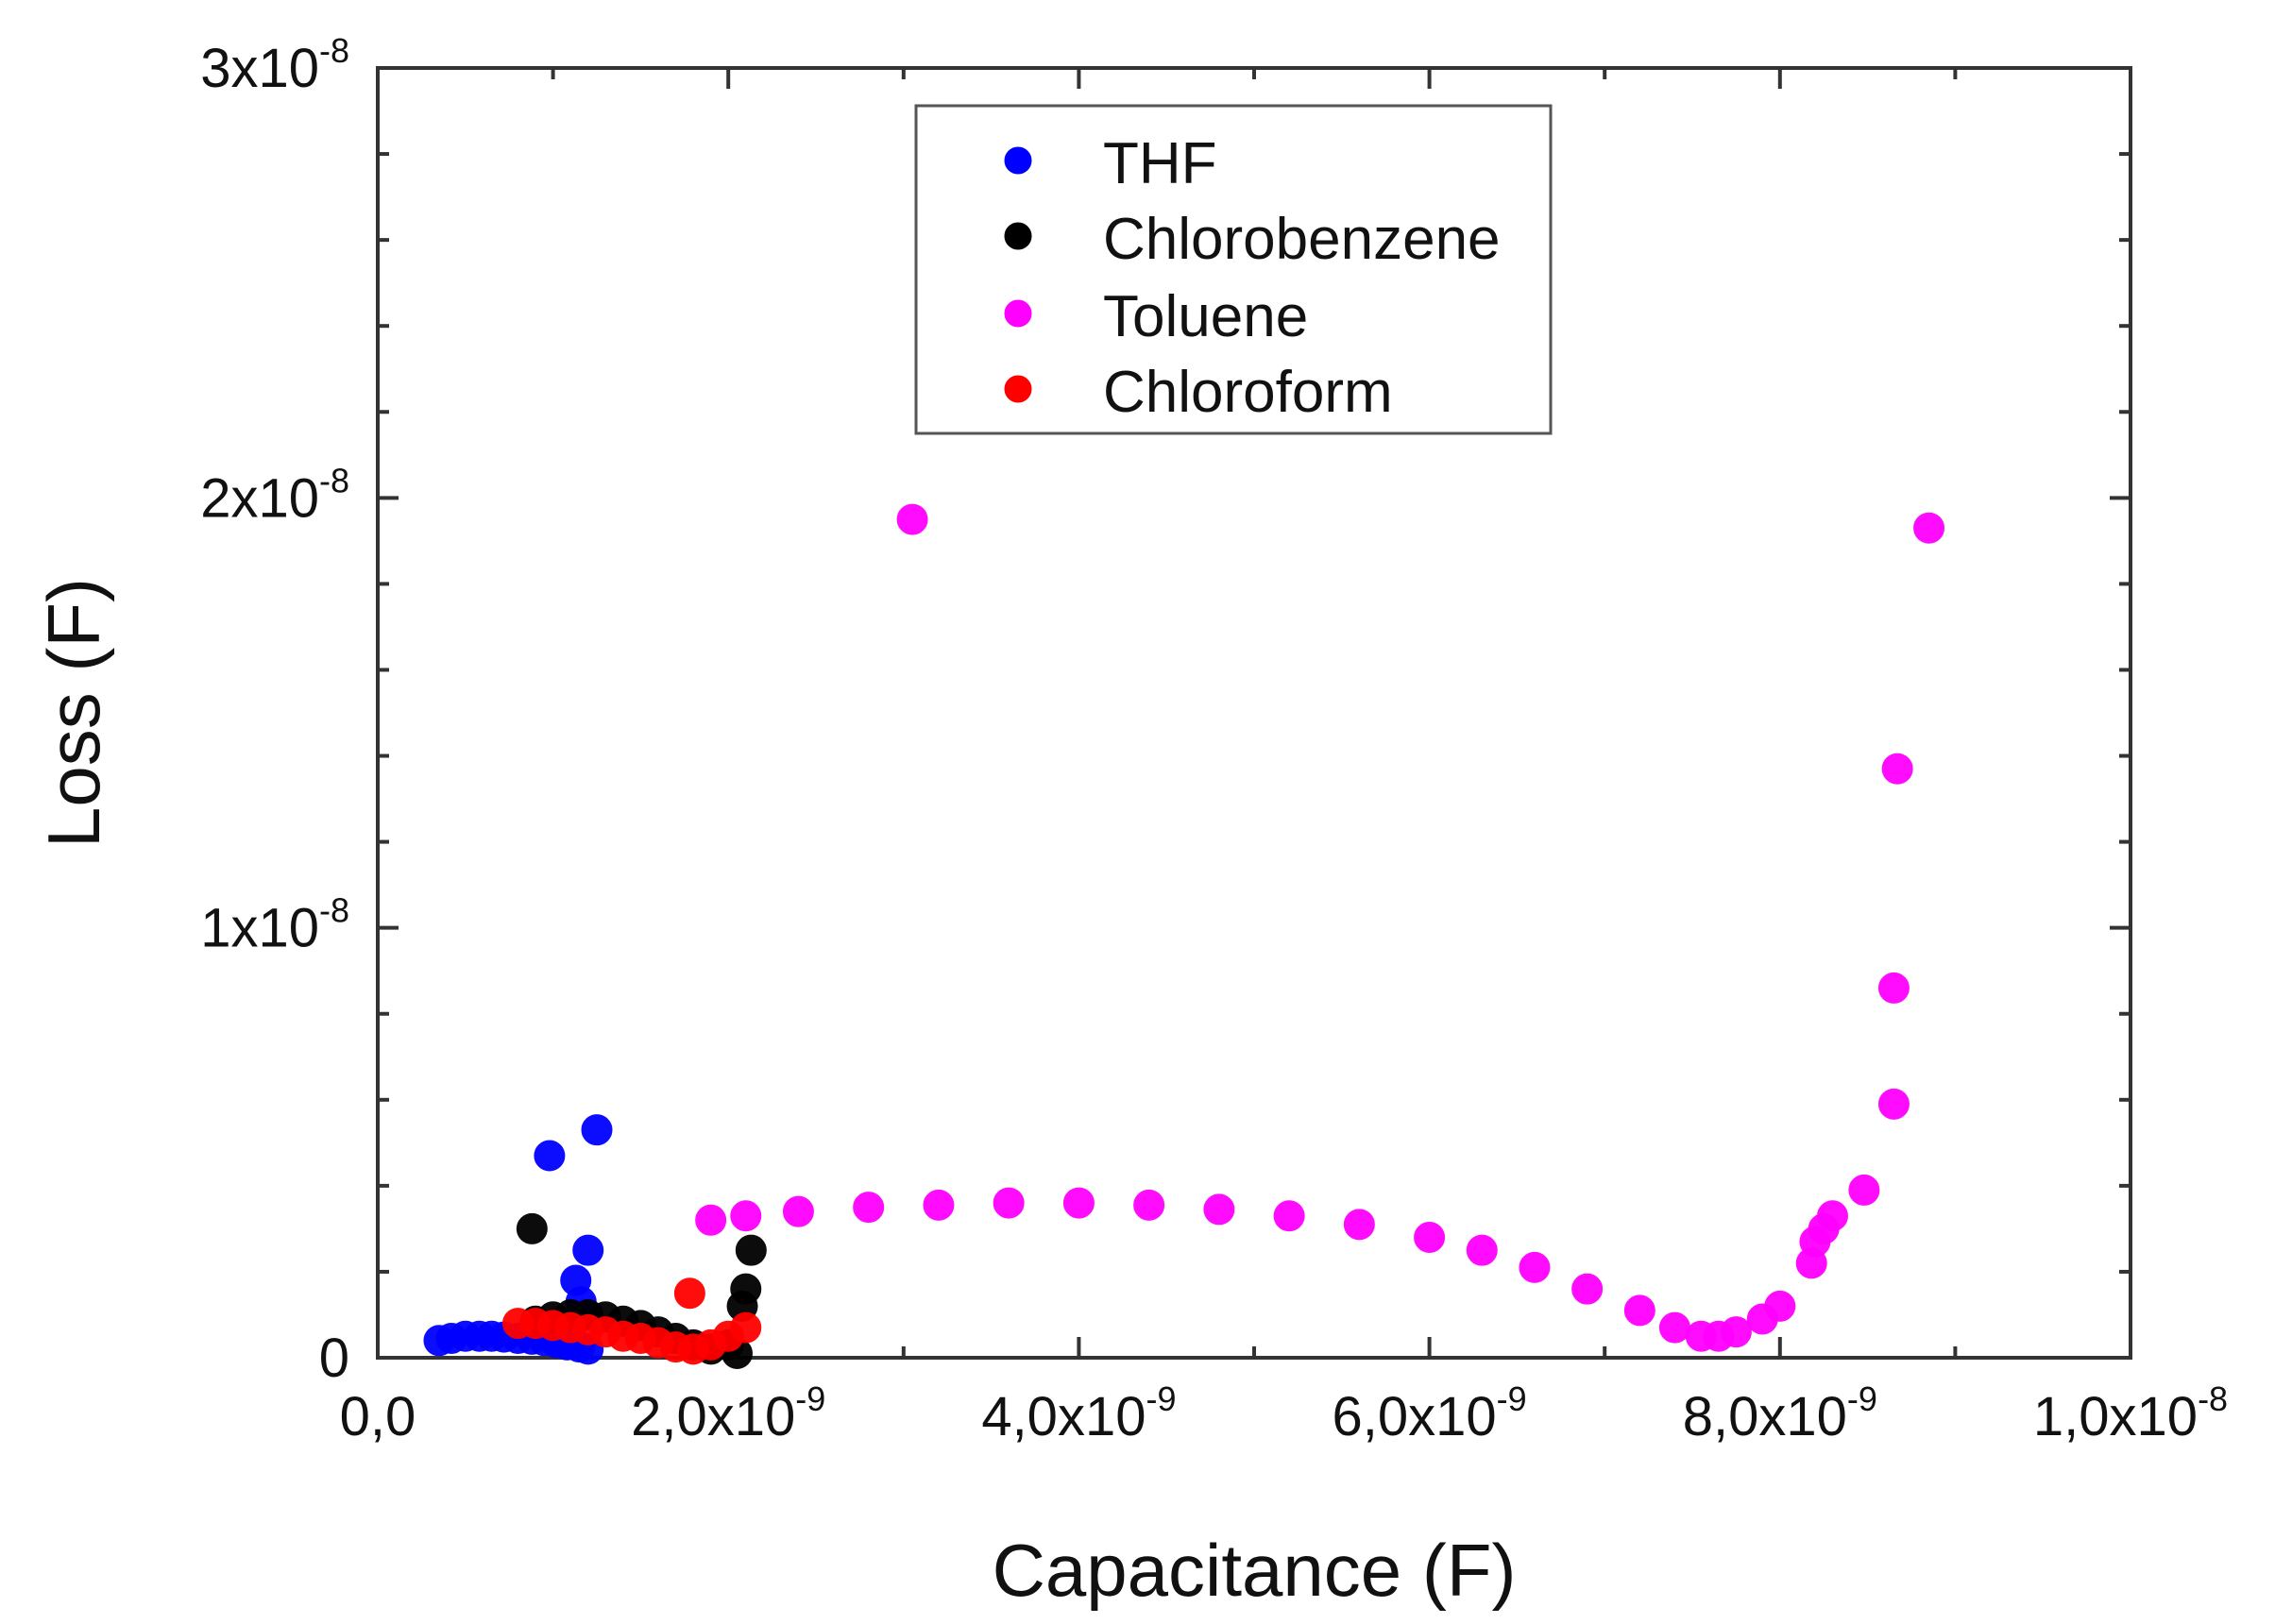 The image size is (2275, 1624). Describe the element at coordinates (259, 498) in the screenshot. I see `y-tick-label-mantissa: 2x10` at that location.